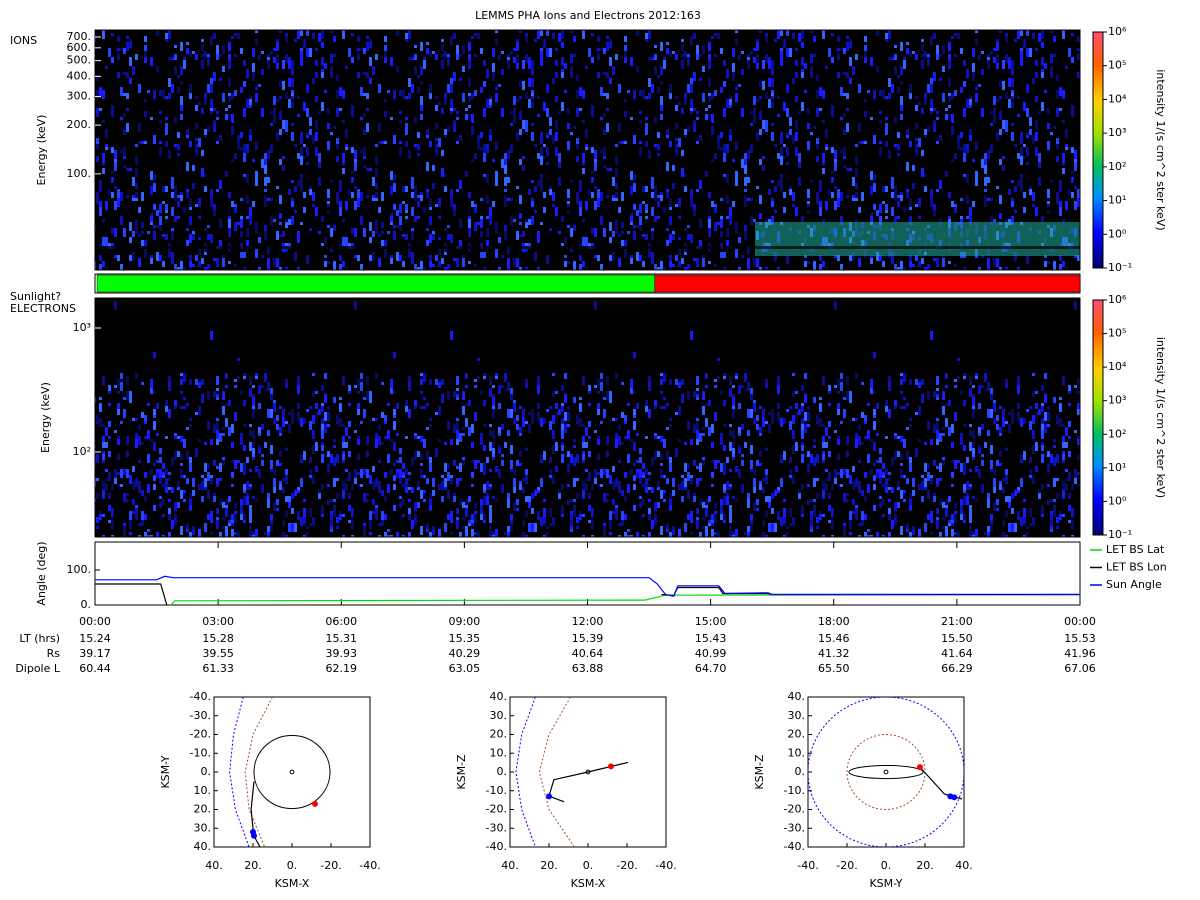 The width and height of the screenshot is (1200, 900). Describe the element at coordinates (45, 417) in the screenshot. I see `y-axis-title: Energy (keV)` at that location.